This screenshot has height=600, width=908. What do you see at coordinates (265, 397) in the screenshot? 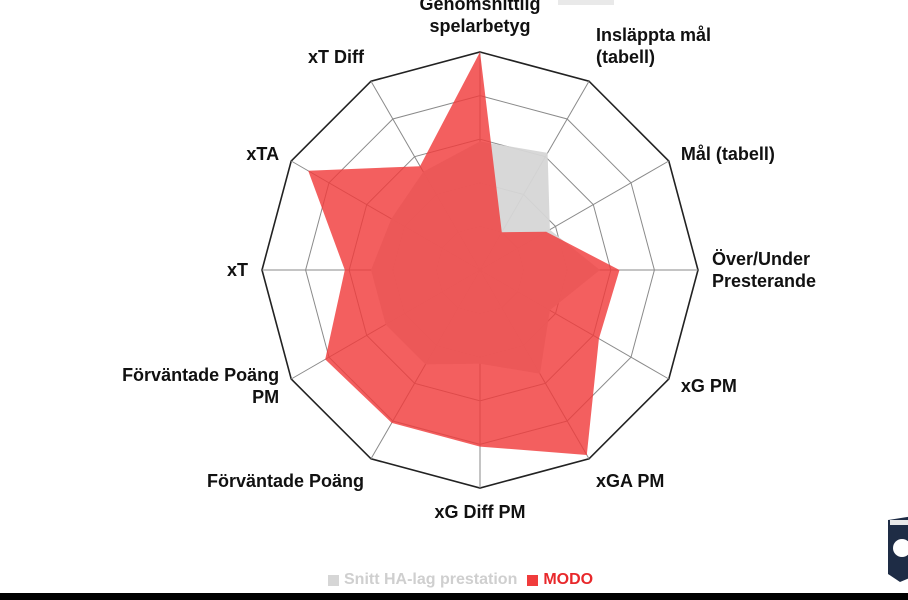
I see `axis-label-8-line-1: PM` at bounding box center [265, 397].